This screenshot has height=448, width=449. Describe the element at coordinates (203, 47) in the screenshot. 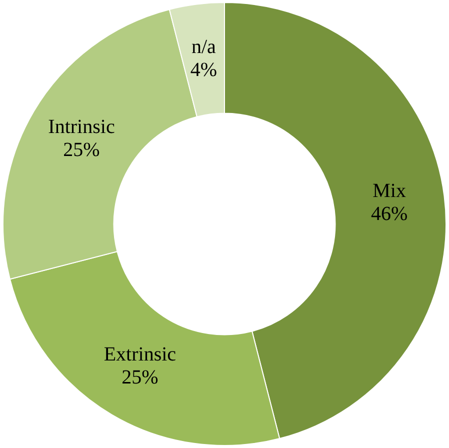

I see `slice-label: n/a` at that location.